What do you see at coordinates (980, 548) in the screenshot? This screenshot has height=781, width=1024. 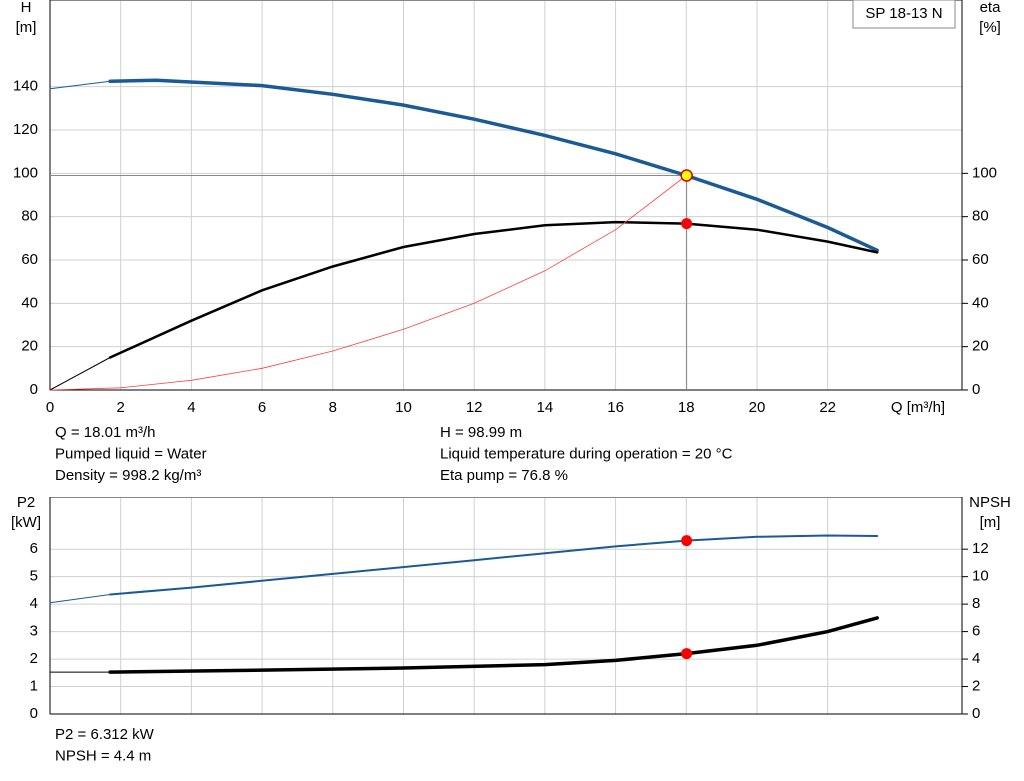 I see `y2-tick-label: 12` at bounding box center [980, 548].